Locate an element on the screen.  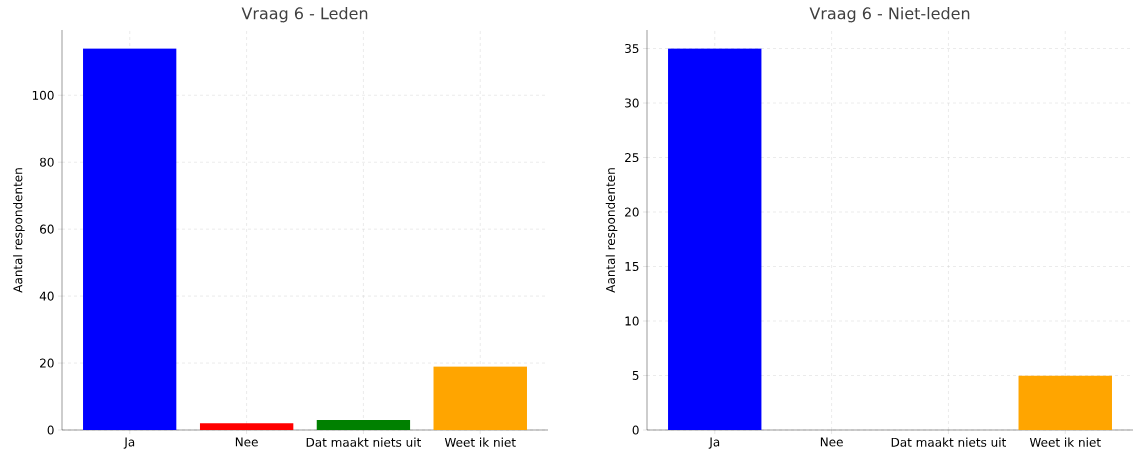
y-tick-label: 15 is located at coordinates (632, 266).